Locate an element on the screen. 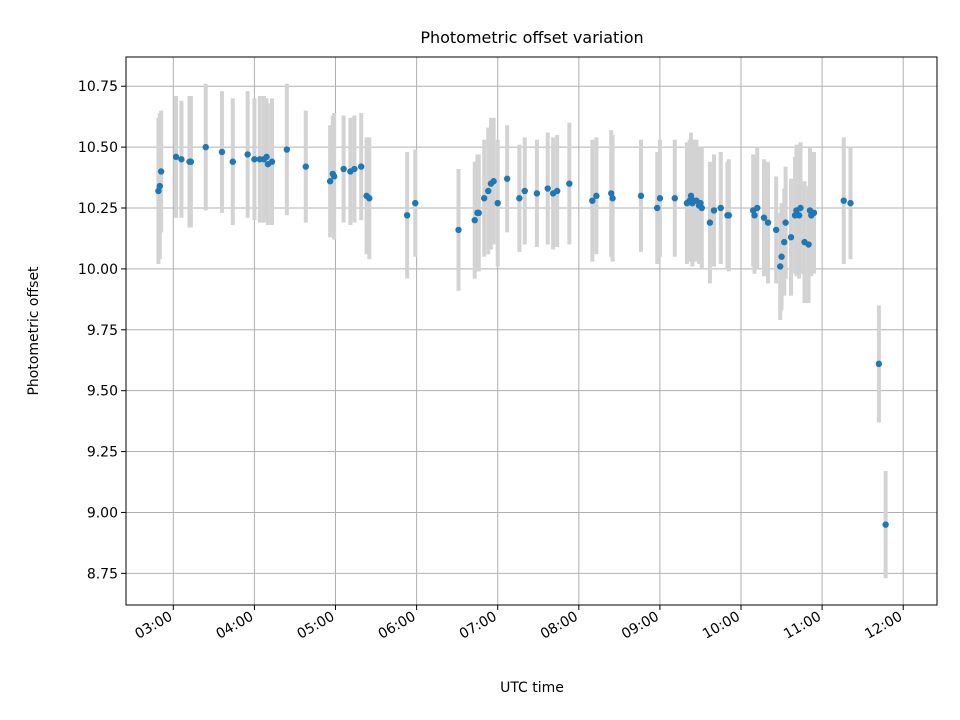 Image resolution: width=960 pixels, height=720 pixels. y-axis-label: Photometric offset is located at coordinates (34, 331).